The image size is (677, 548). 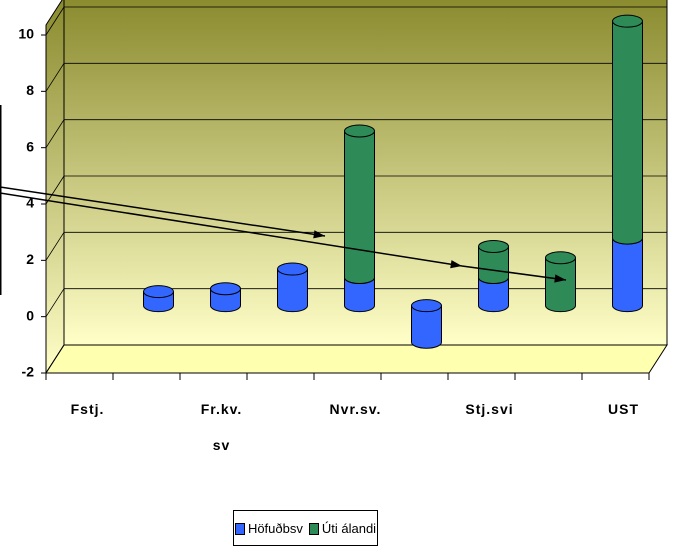 What do you see at coordinates (30, 146) in the screenshot?
I see `y-tick-label: 6` at bounding box center [30, 146].